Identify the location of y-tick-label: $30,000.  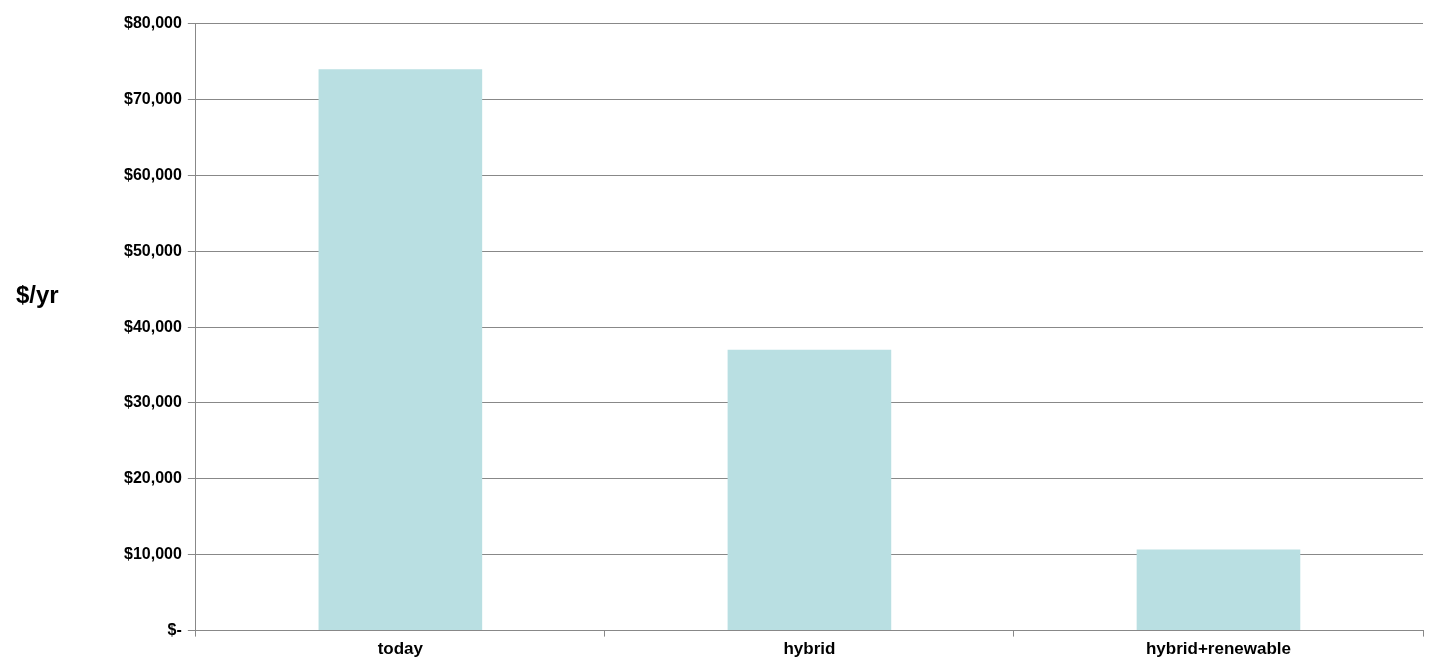
(152, 402).